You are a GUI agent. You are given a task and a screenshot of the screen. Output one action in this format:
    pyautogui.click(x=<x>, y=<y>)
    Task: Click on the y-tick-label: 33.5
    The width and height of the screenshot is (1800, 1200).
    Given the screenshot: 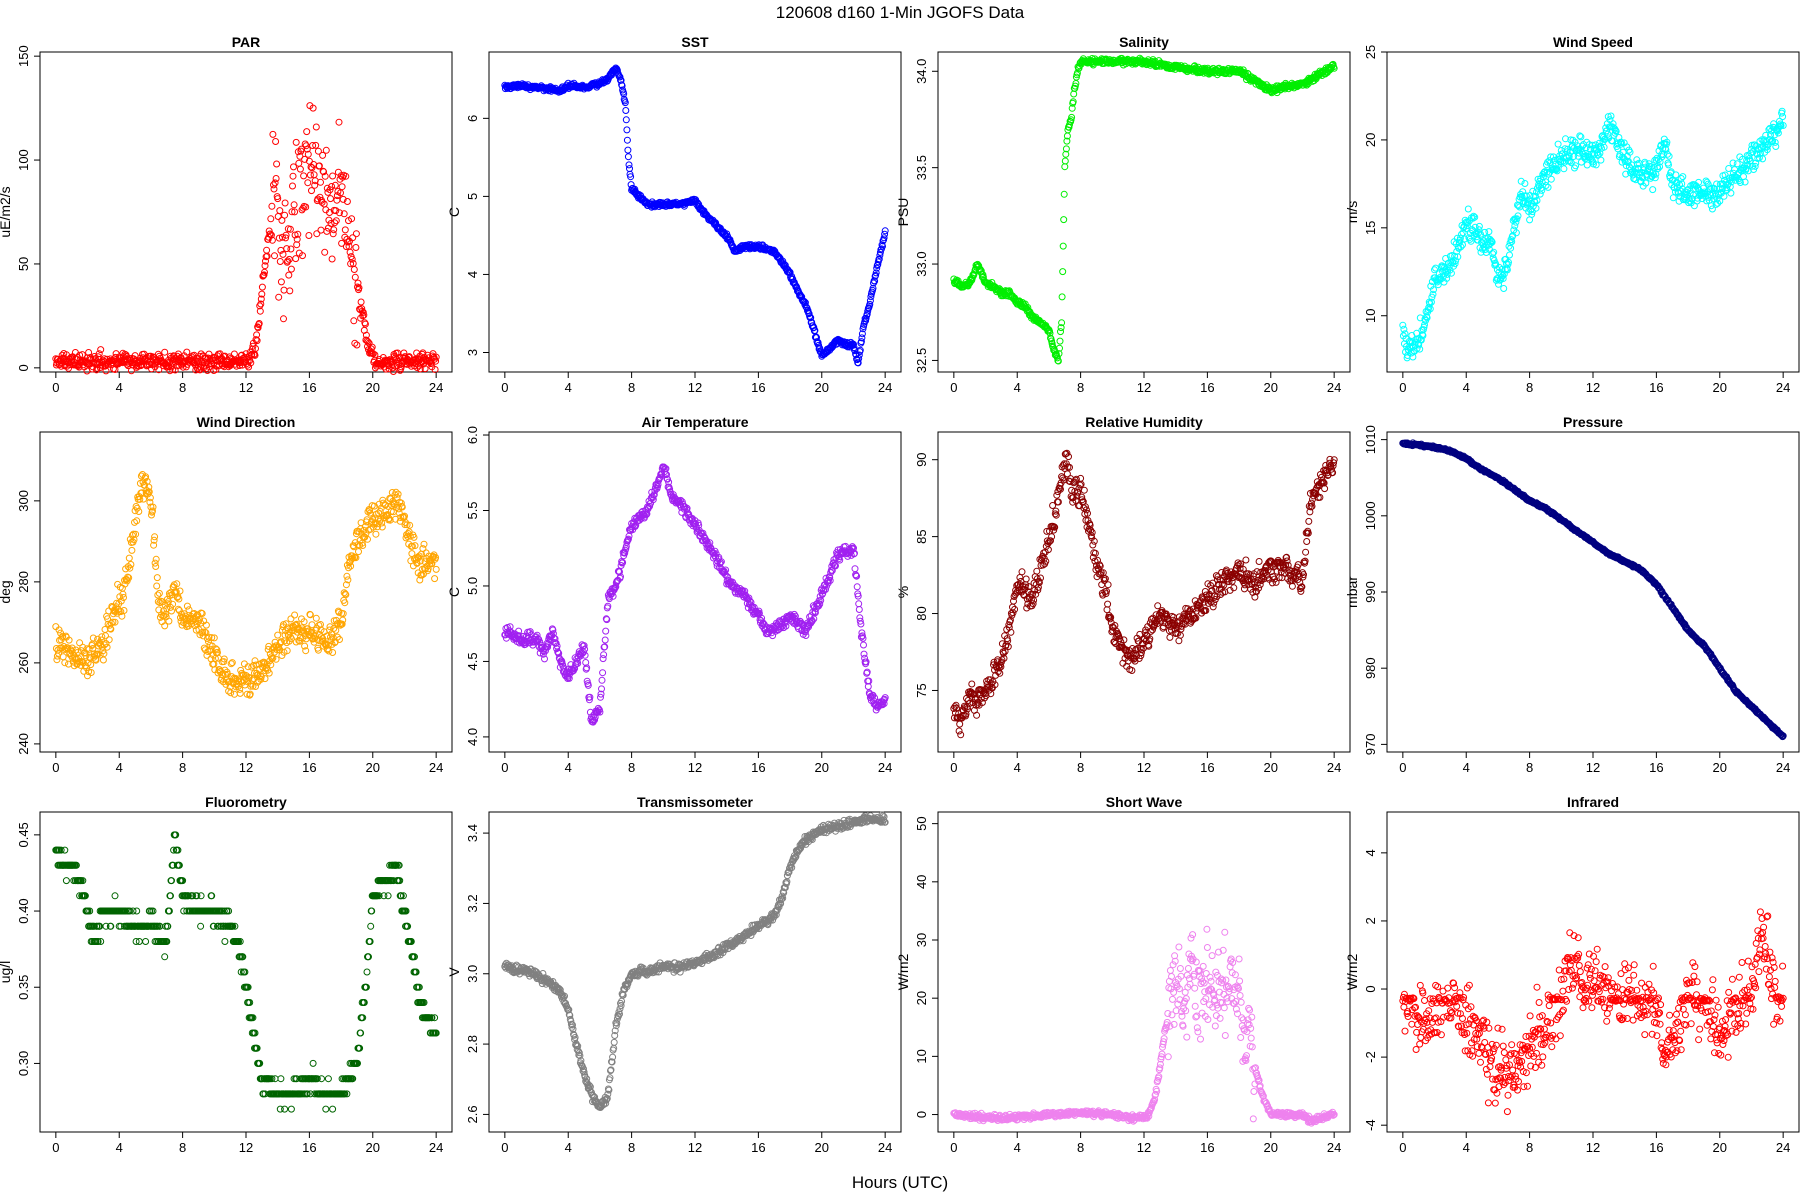 What is the action you would take?
    pyautogui.click(x=921, y=167)
    